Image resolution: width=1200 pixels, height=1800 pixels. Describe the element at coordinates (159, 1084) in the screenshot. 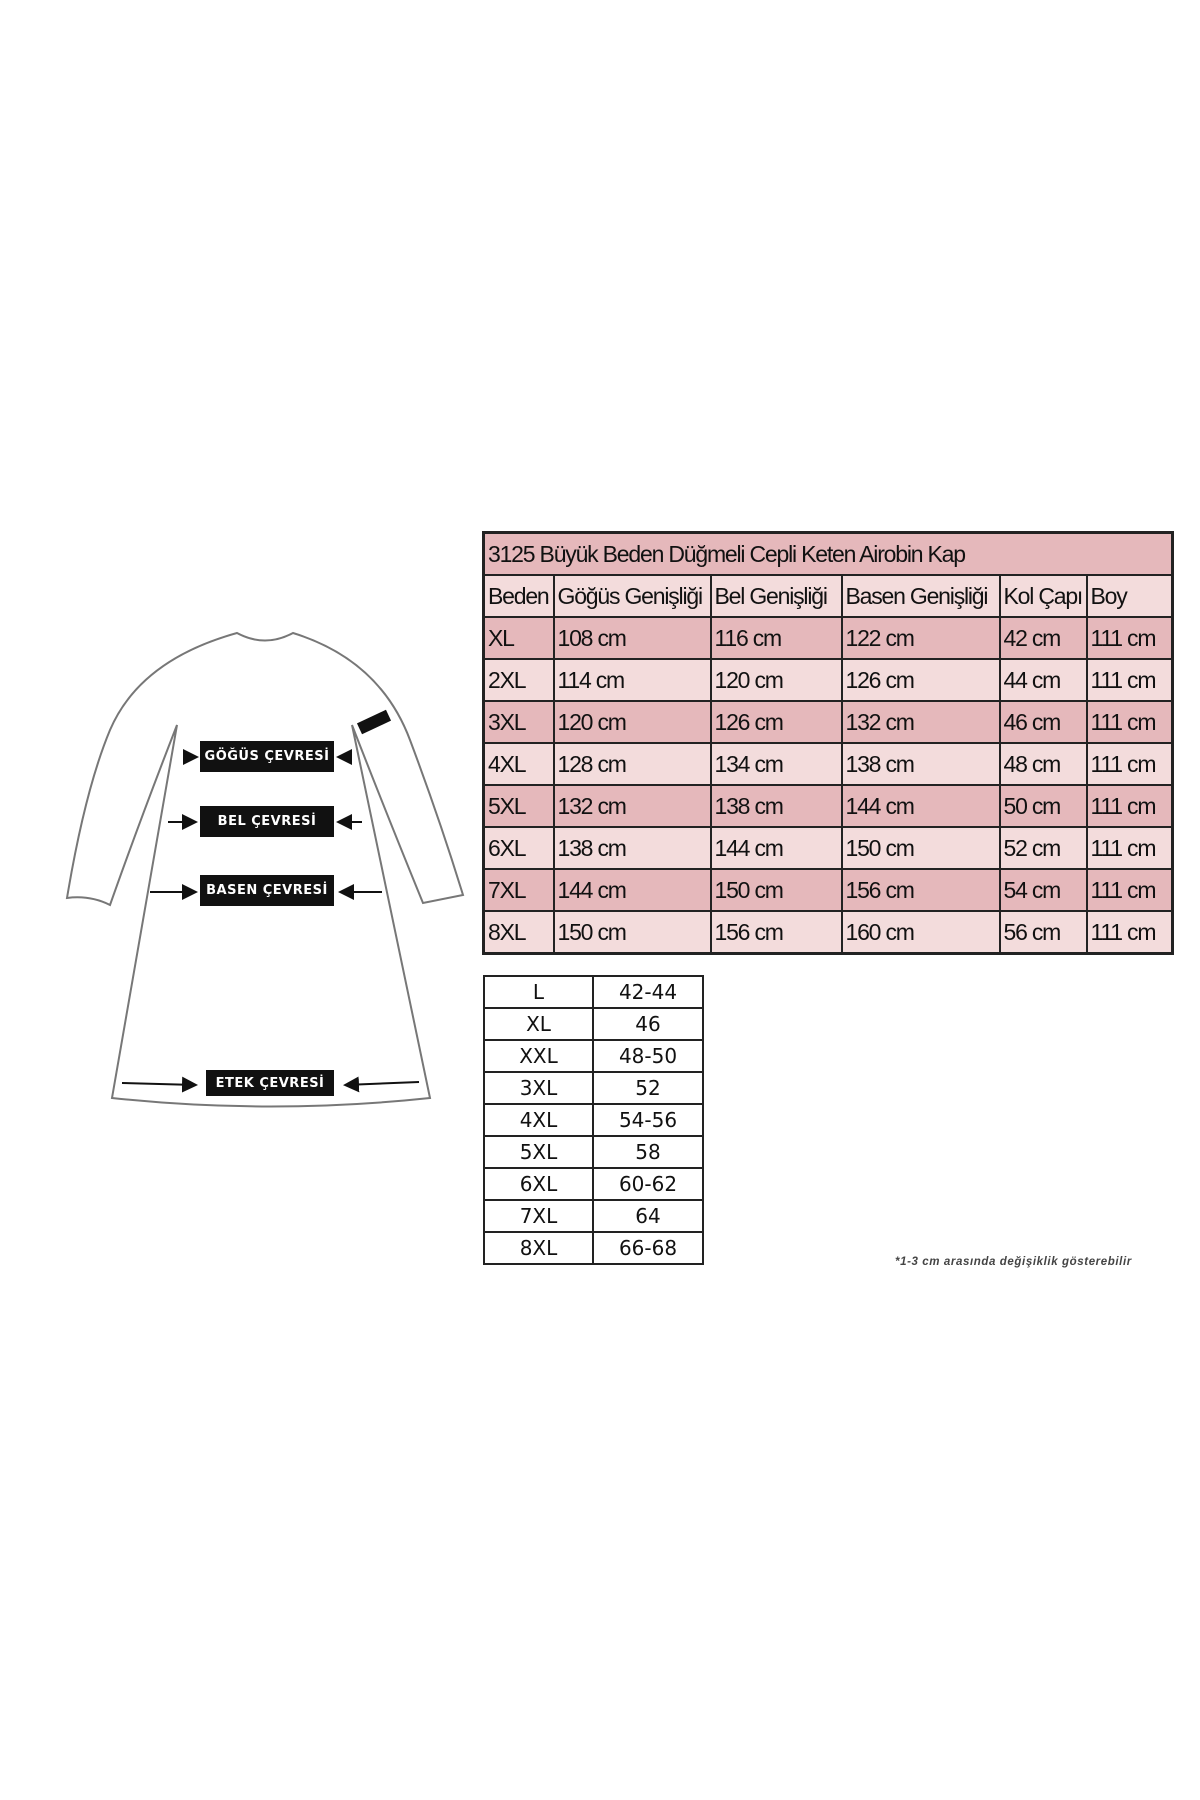

I see `hem-arrow-left` at that location.